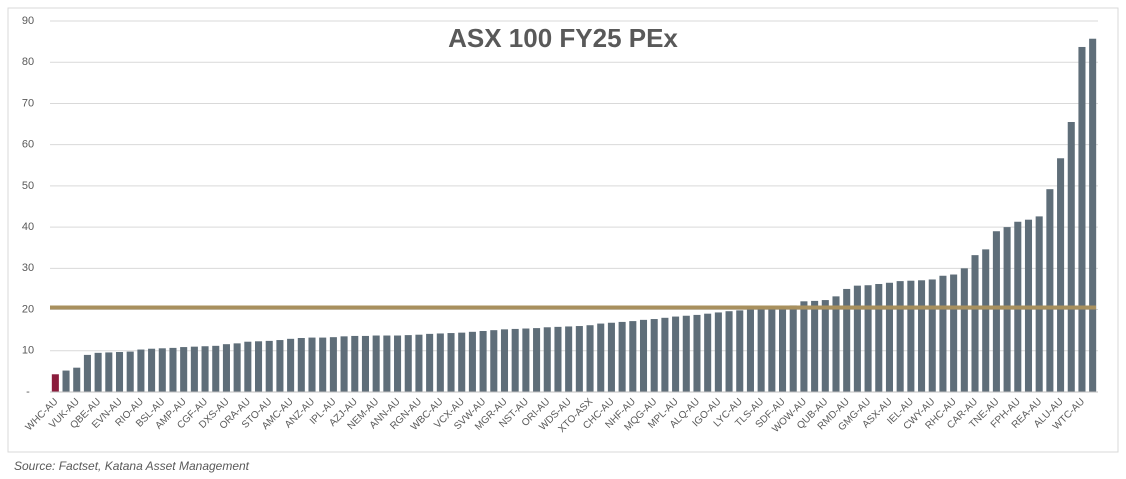  Describe the element at coordinates (28, 268) in the screenshot. I see `y-tick-label: 30` at that location.